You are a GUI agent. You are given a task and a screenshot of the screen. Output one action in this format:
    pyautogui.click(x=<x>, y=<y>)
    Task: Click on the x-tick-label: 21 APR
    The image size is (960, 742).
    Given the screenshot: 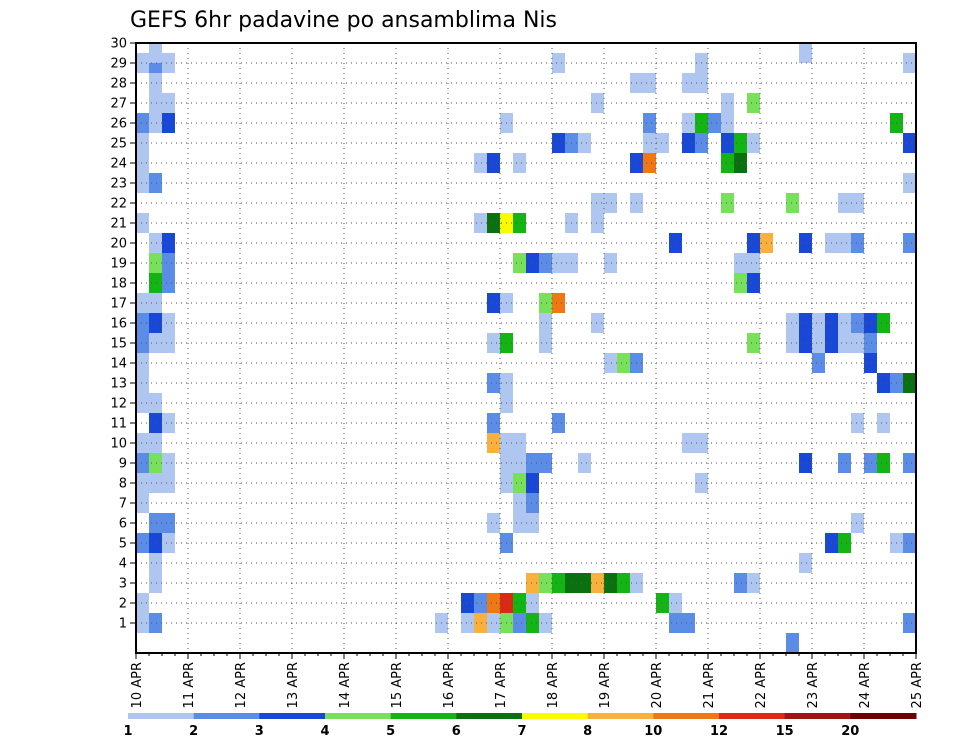 What is the action you would take?
    pyautogui.click(x=709, y=685)
    